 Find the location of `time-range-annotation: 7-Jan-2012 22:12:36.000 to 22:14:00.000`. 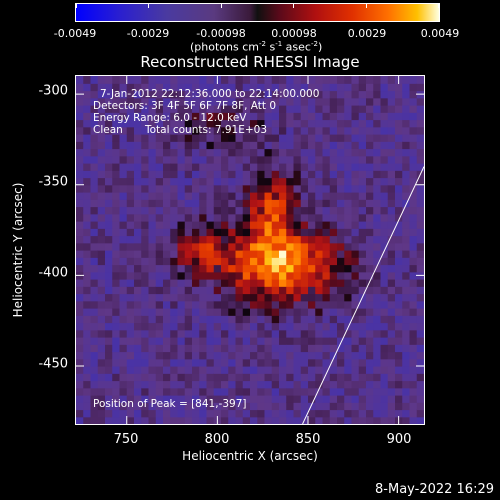

time-range-annotation: 7-Jan-2012 22:12:36.000 to 22:14:00.000 is located at coordinates (210, 94).